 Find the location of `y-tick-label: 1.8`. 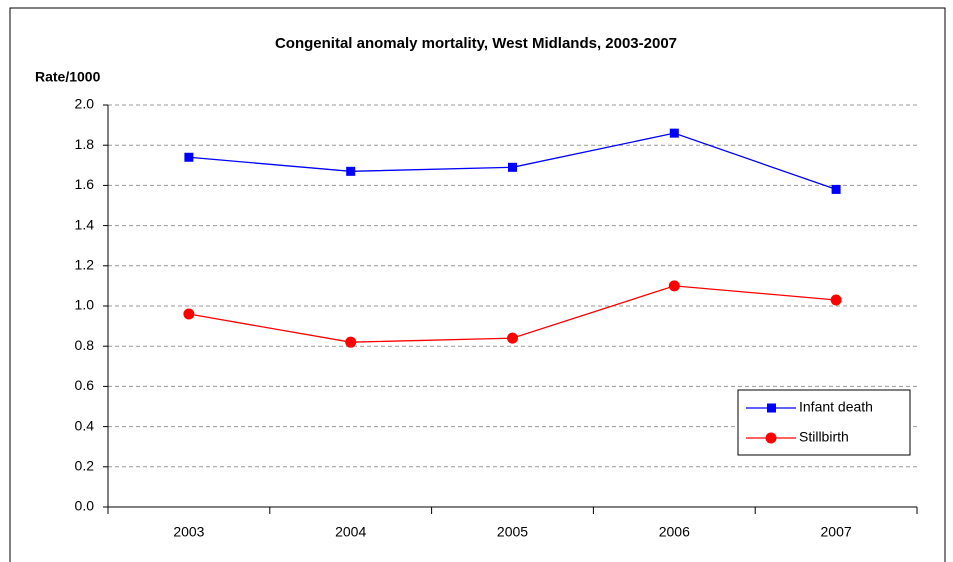

y-tick-label: 1.8 is located at coordinates (85, 144).